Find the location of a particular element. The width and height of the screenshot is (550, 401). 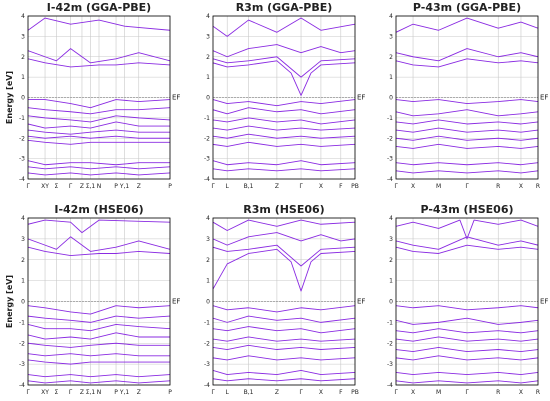

x-tick-label: PB is located at coordinates (355, 186).